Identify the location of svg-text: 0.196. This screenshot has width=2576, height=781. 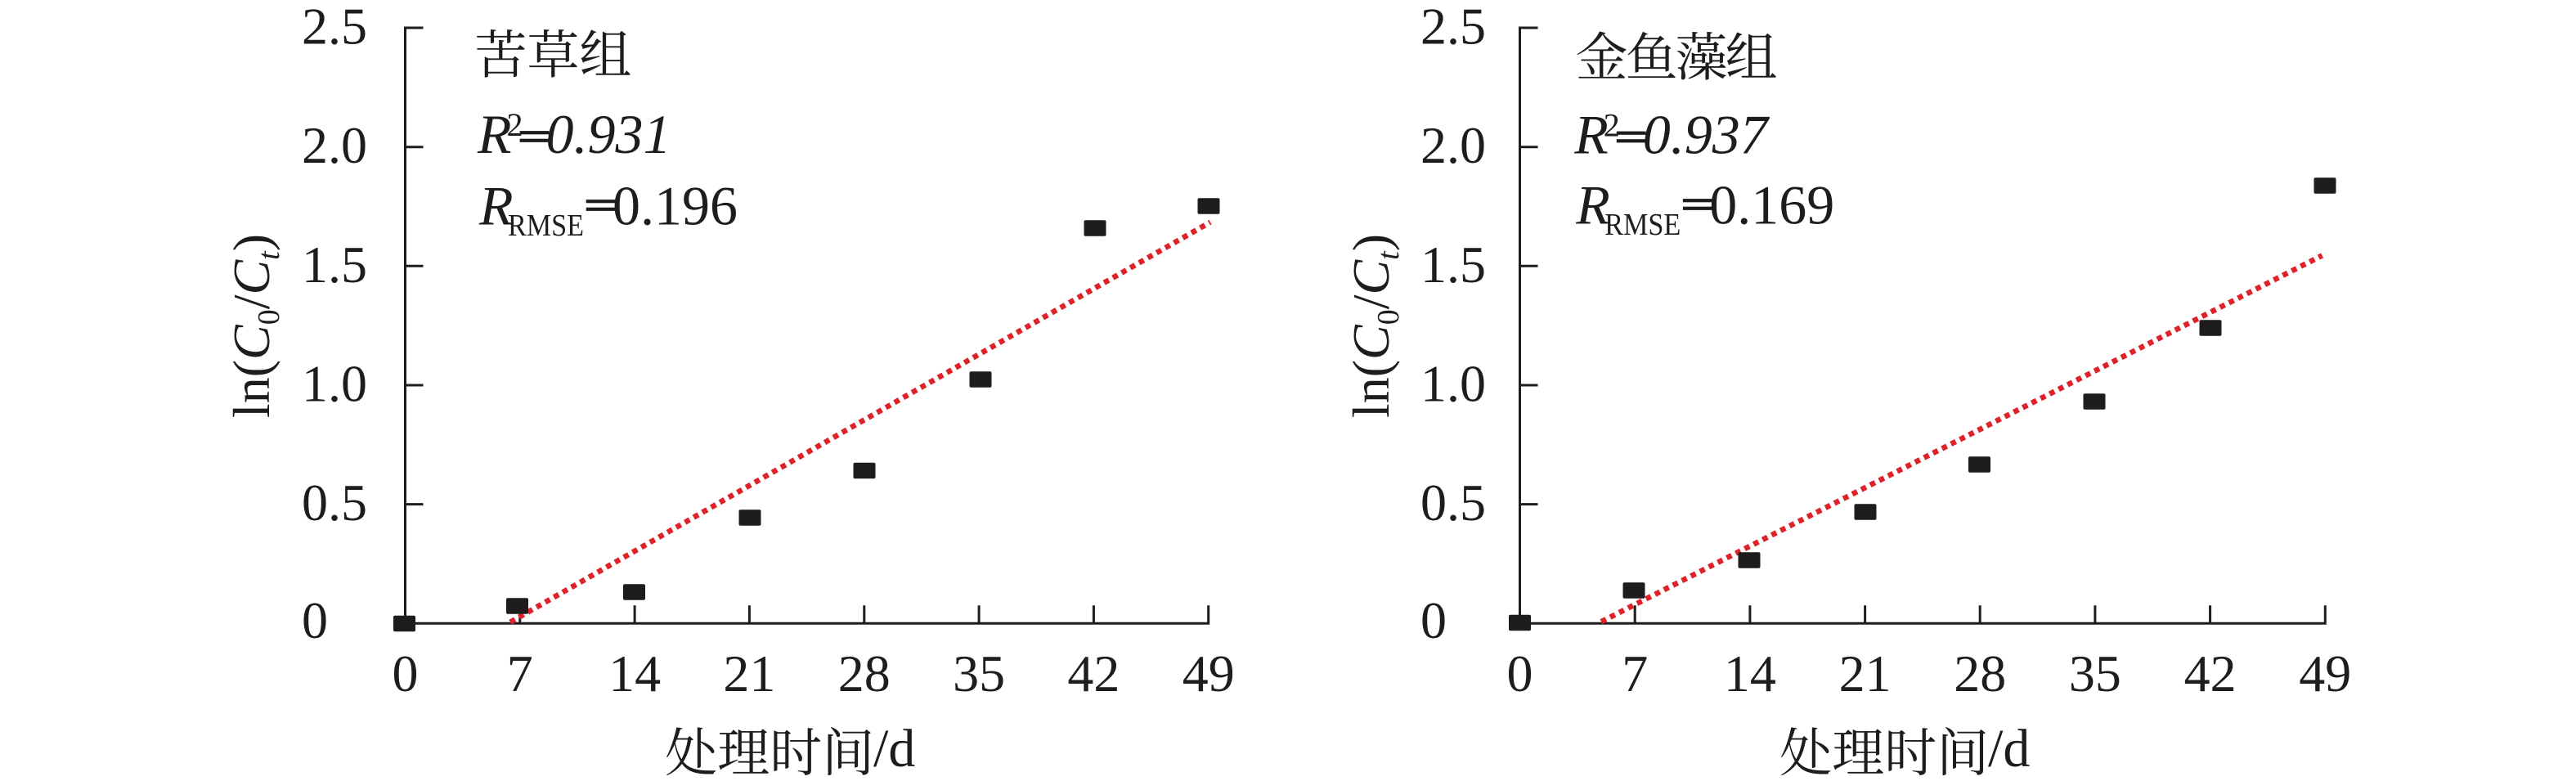
(675, 206).